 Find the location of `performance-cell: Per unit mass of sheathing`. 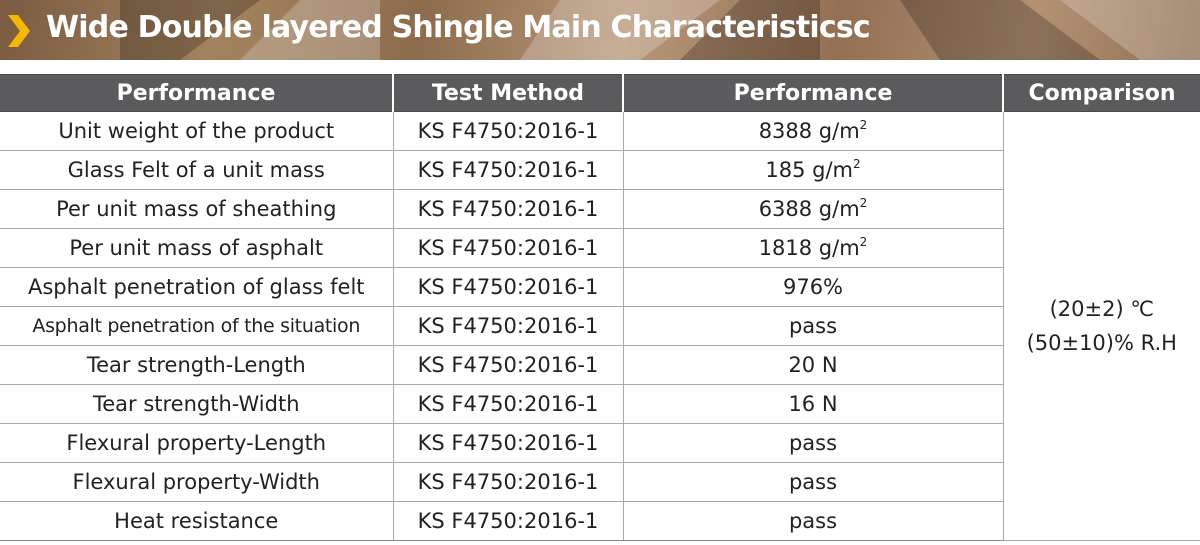

performance-cell: Per unit mass of sheathing is located at coordinates (197, 209).